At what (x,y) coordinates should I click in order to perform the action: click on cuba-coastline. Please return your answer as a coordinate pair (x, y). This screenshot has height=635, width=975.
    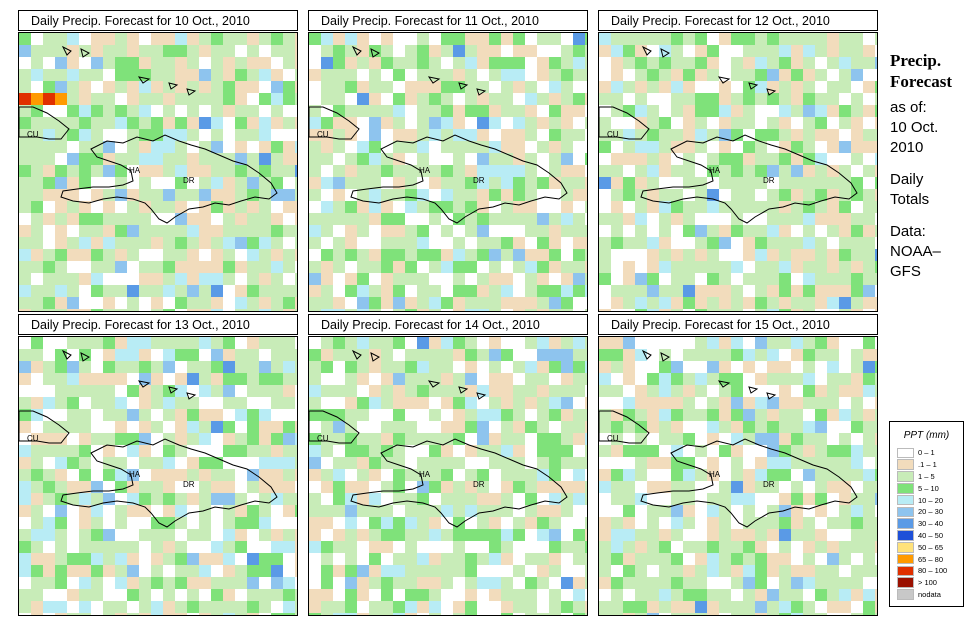
    Looking at the image, I should click on (624, 427).